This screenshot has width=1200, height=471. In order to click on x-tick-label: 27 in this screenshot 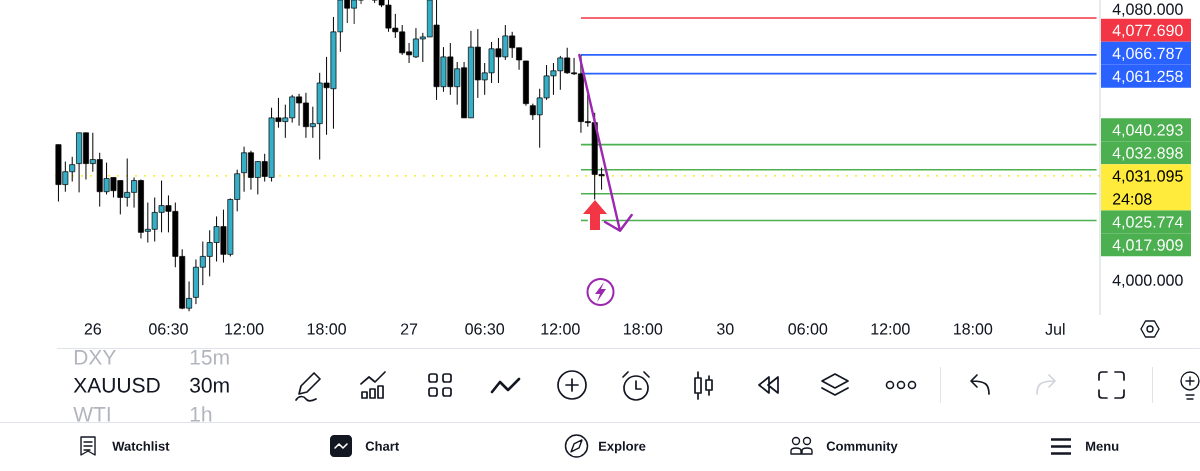, I will do `click(409, 329)`.